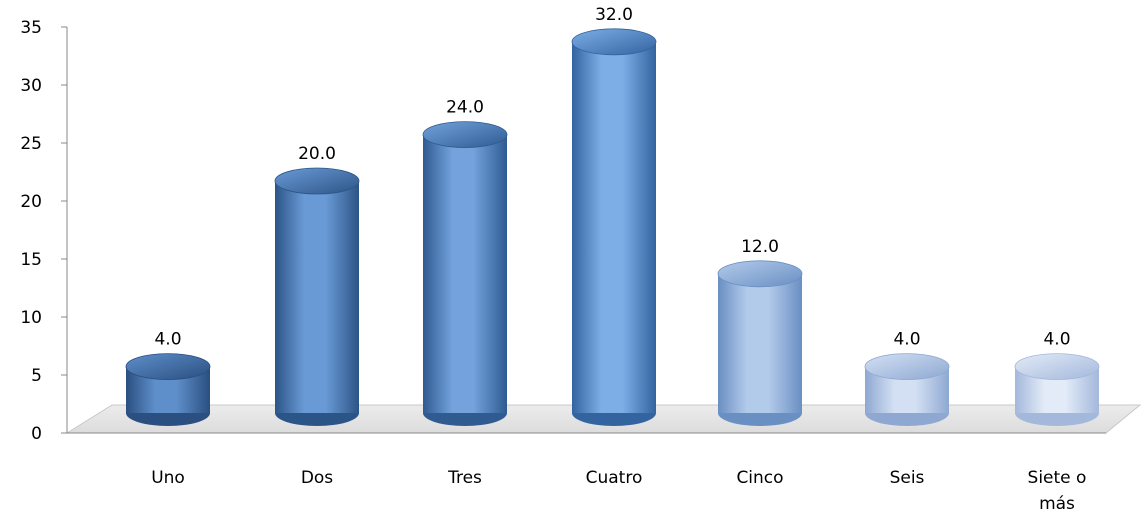 The image size is (1148, 516). I want to click on bar-dos, so click(317, 296).